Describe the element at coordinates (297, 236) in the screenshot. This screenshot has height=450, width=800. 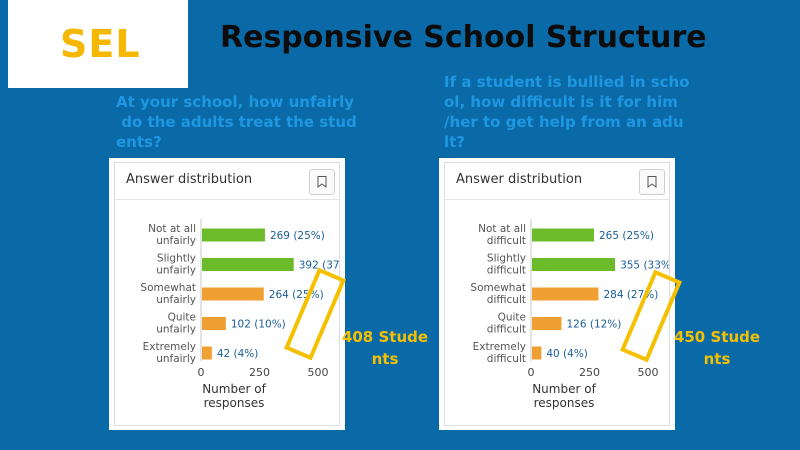
I see `data-label: 269 (25%)` at that location.